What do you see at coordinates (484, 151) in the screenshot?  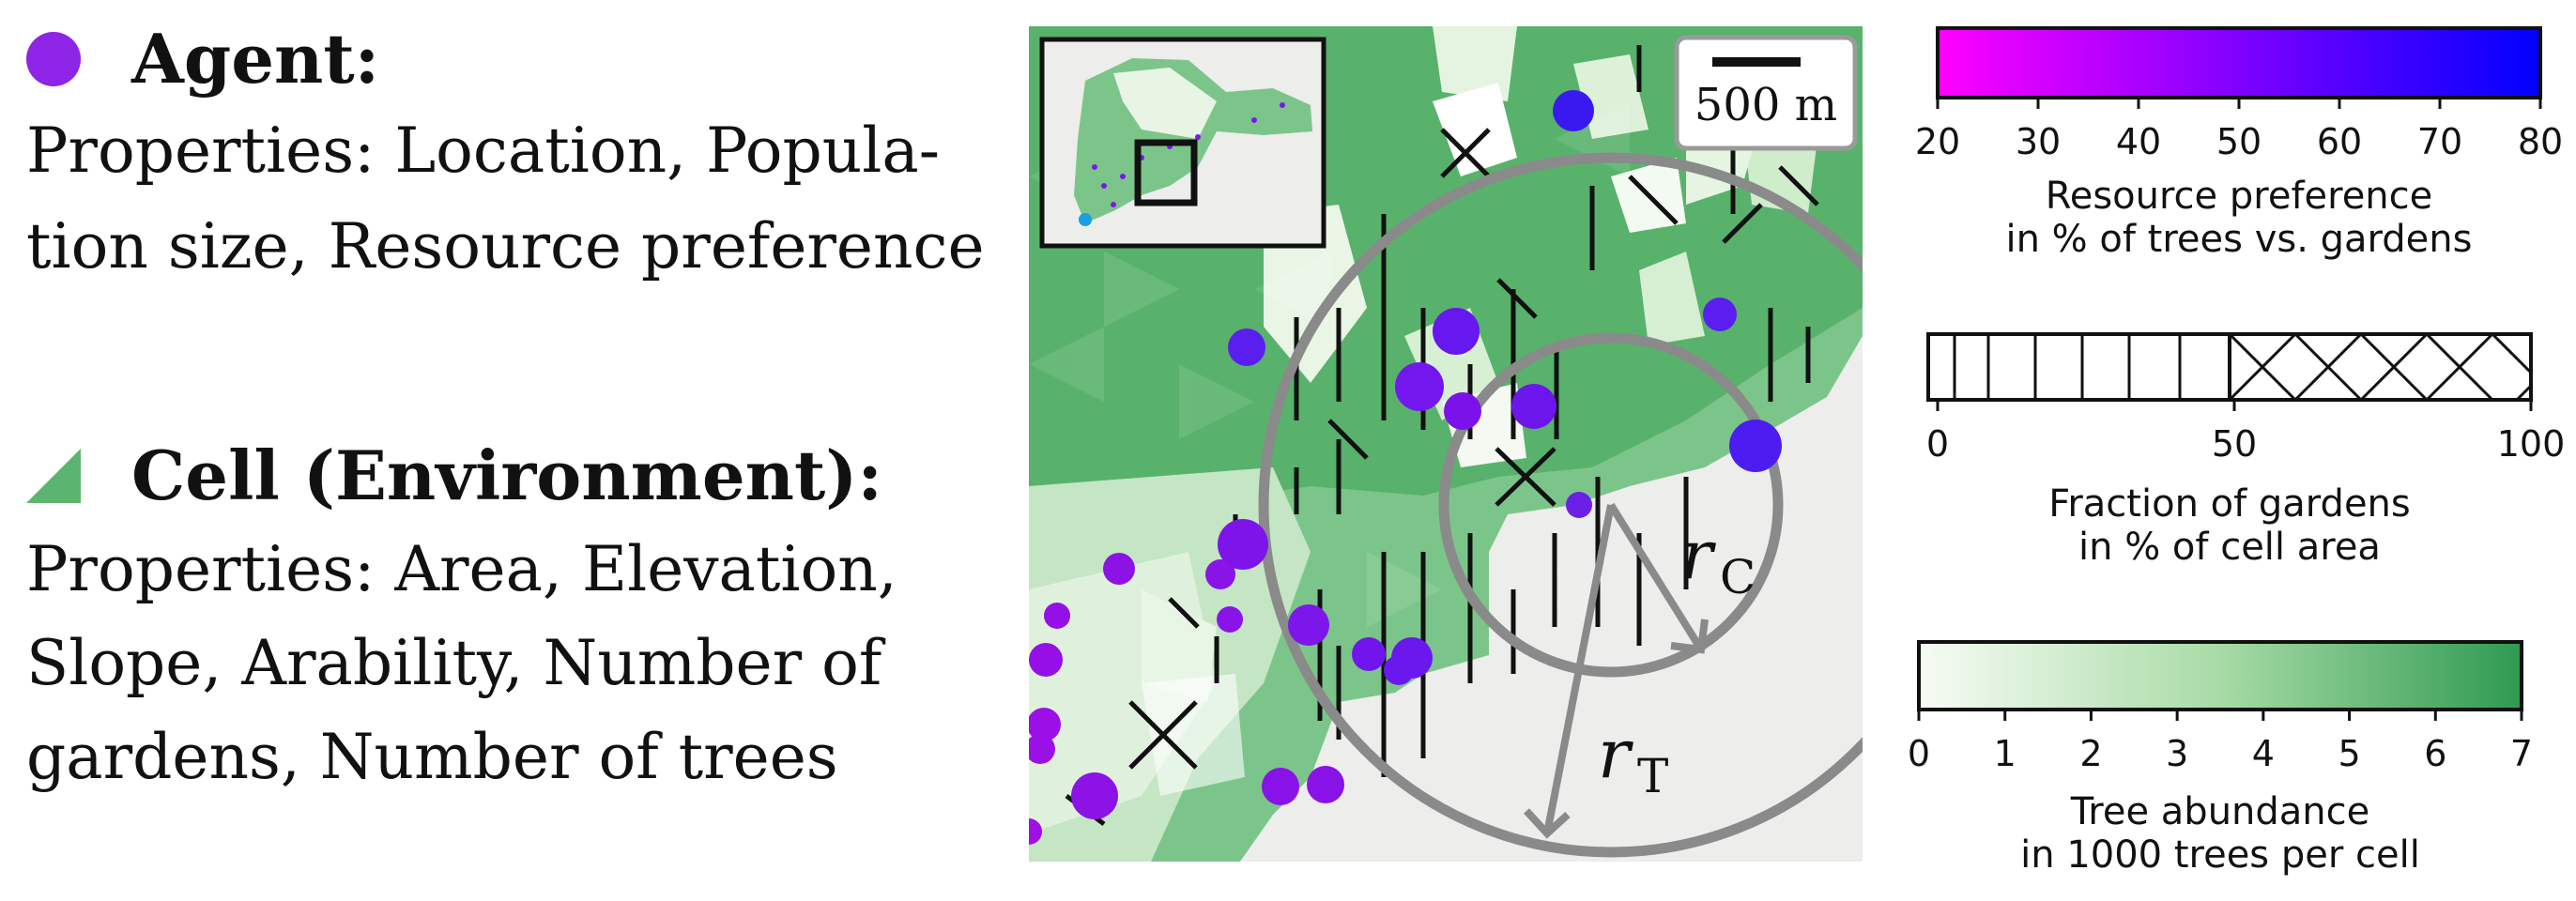 I see `agent-properties-line-1: Properties: Location, Popula-` at bounding box center [484, 151].